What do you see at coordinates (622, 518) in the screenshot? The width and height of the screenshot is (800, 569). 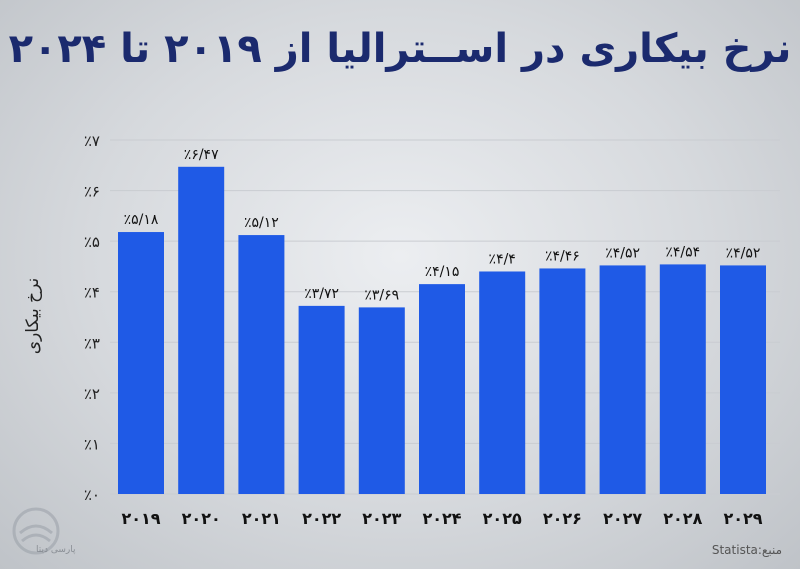 I see `x-tick-label: ۲۰۲۷` at bounding box center [622, 518].